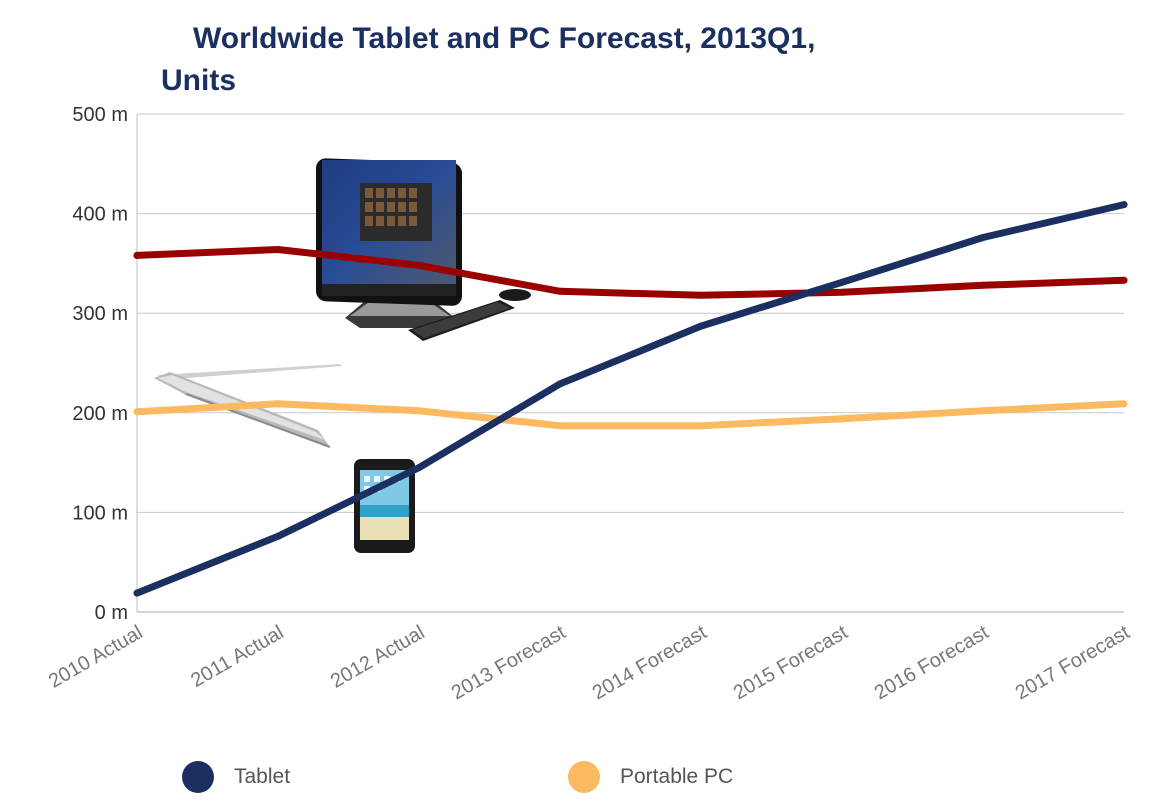  Describe the element at coordinates (96, 656) in the screenshot. I see `x-tick-label: 2010 Actual` at that location.